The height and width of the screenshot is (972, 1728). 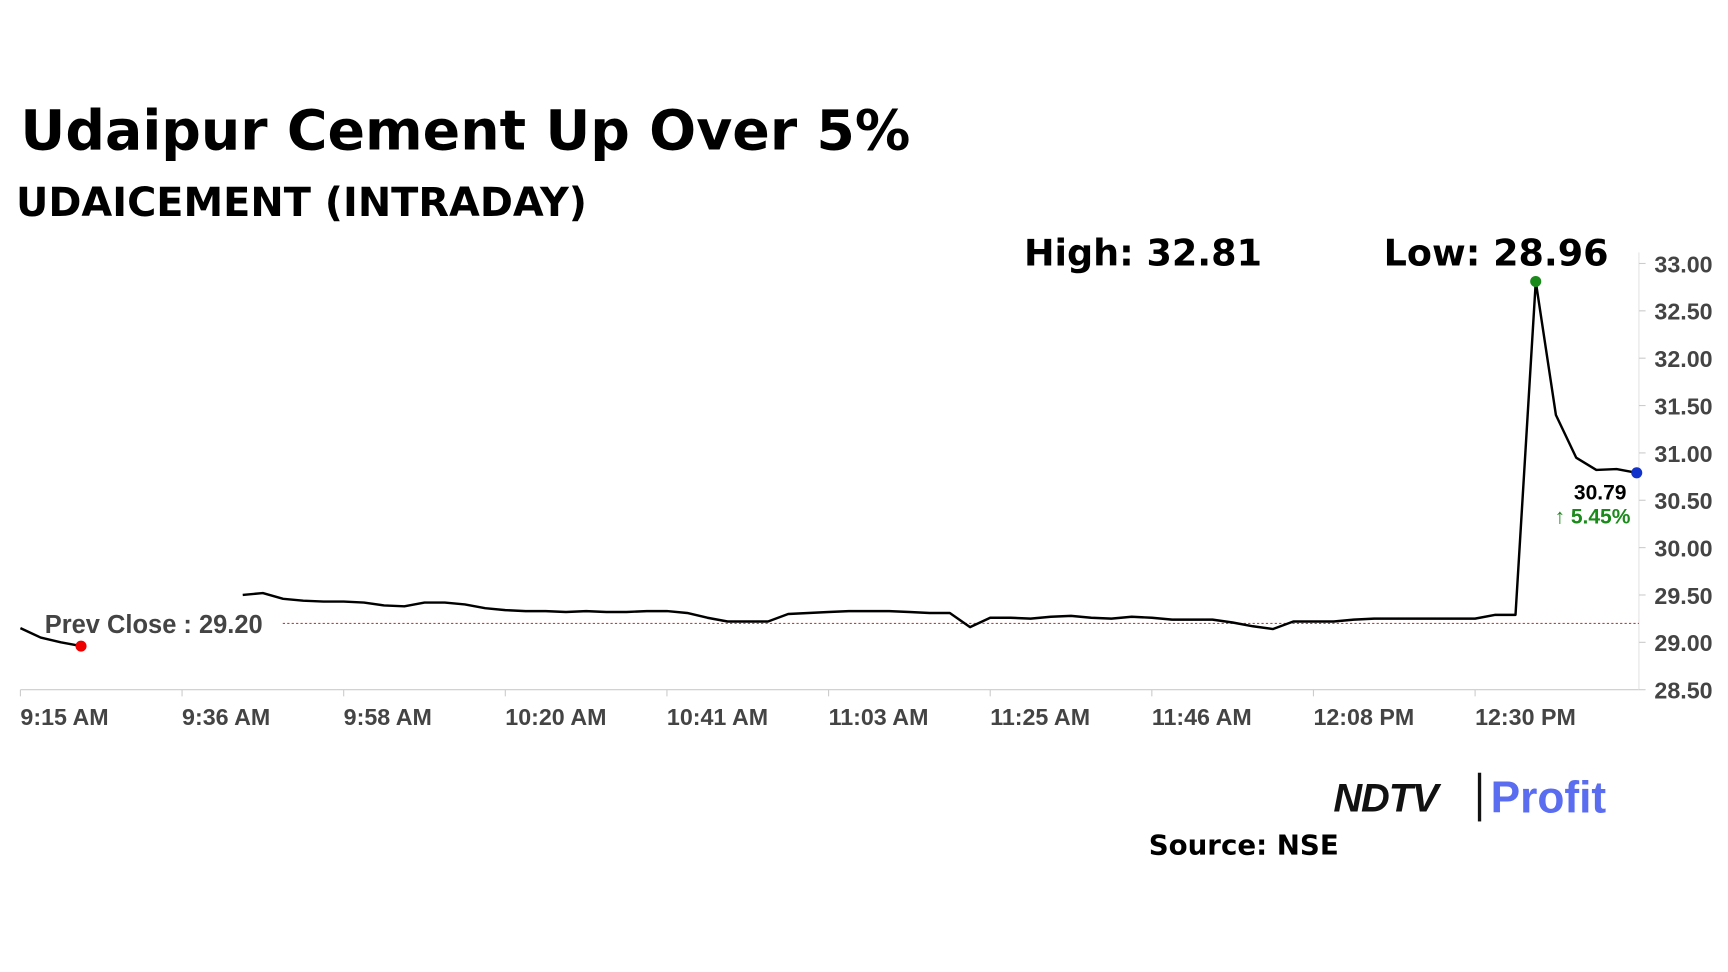 I want to click on last-value-label: 30.79, so click(x=1600, y=492).